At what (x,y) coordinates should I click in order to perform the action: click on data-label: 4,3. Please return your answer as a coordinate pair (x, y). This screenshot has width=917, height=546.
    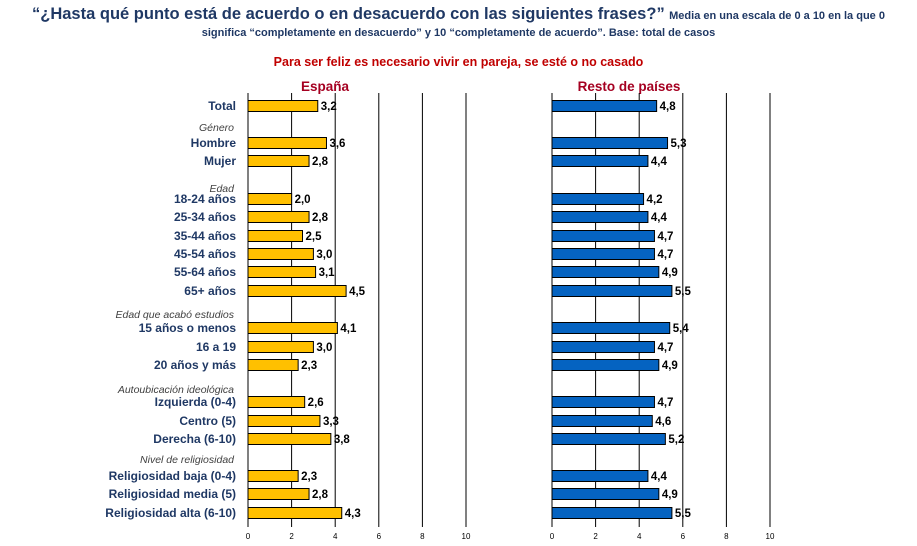
    Looking at the image, I should click on (353, 514).